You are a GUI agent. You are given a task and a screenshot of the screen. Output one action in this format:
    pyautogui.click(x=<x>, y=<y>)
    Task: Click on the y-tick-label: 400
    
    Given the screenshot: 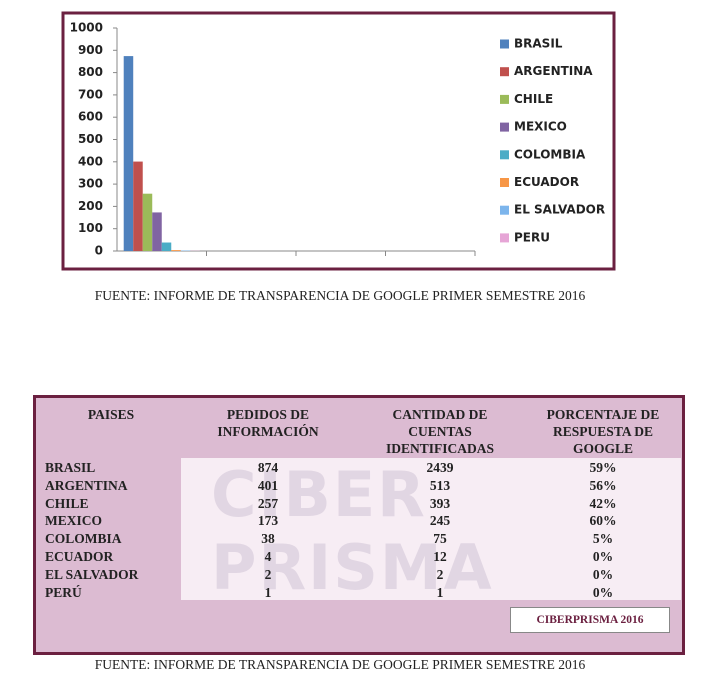 What is the action you would take?
    pyautogui.click(x=90, y=161)
    